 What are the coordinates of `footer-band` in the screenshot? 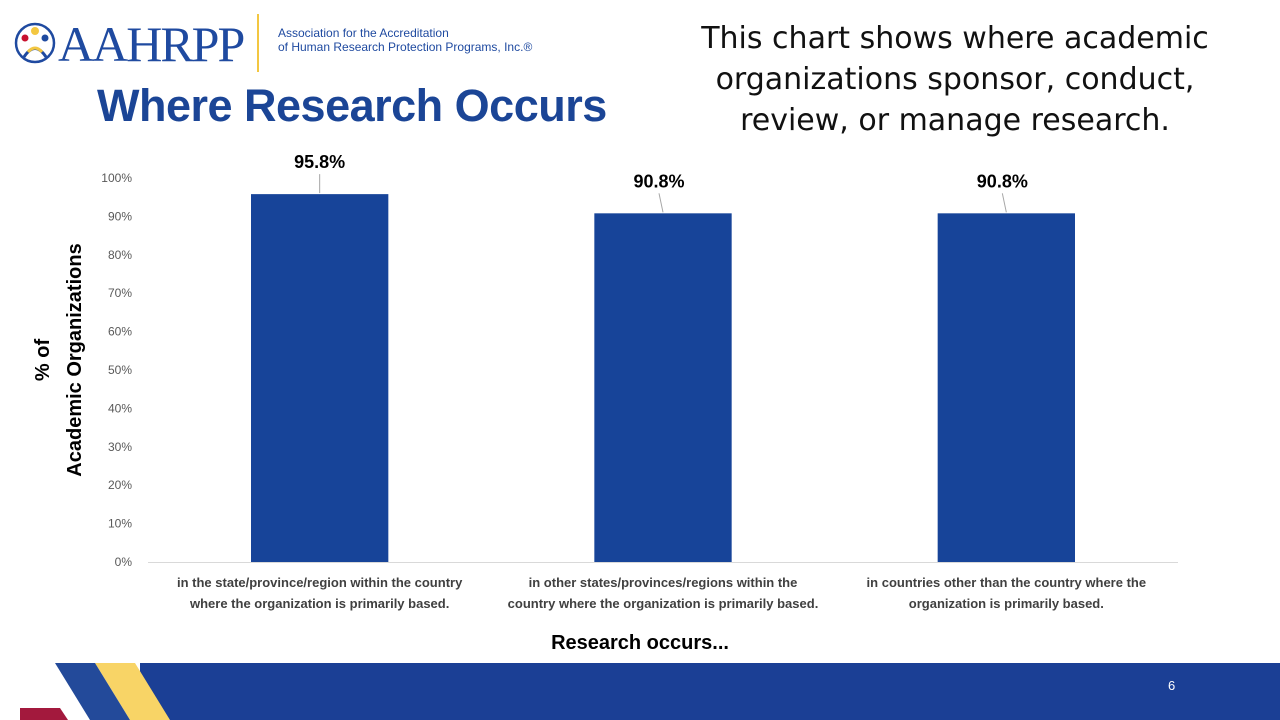 It's located at (650, 691).